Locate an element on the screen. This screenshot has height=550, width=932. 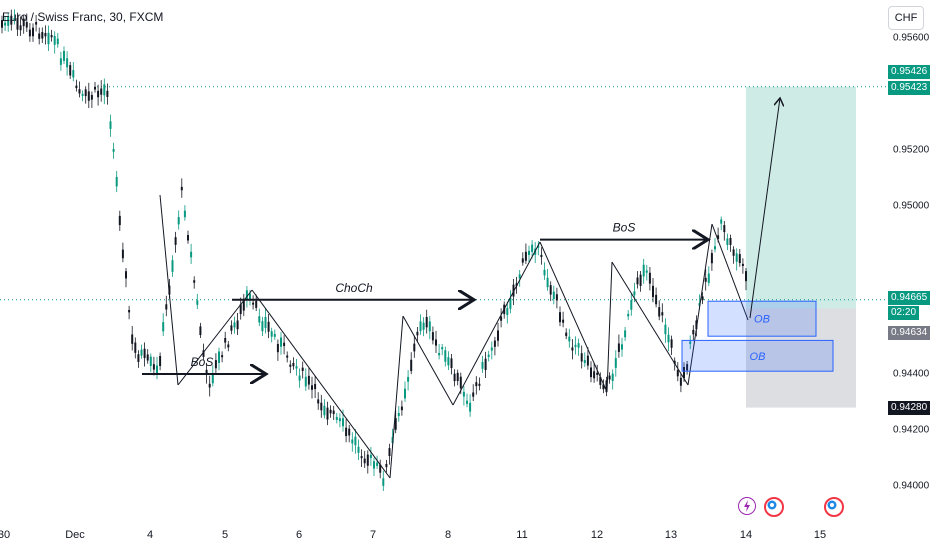
lightning-icon is located at coordinates (747, 506).